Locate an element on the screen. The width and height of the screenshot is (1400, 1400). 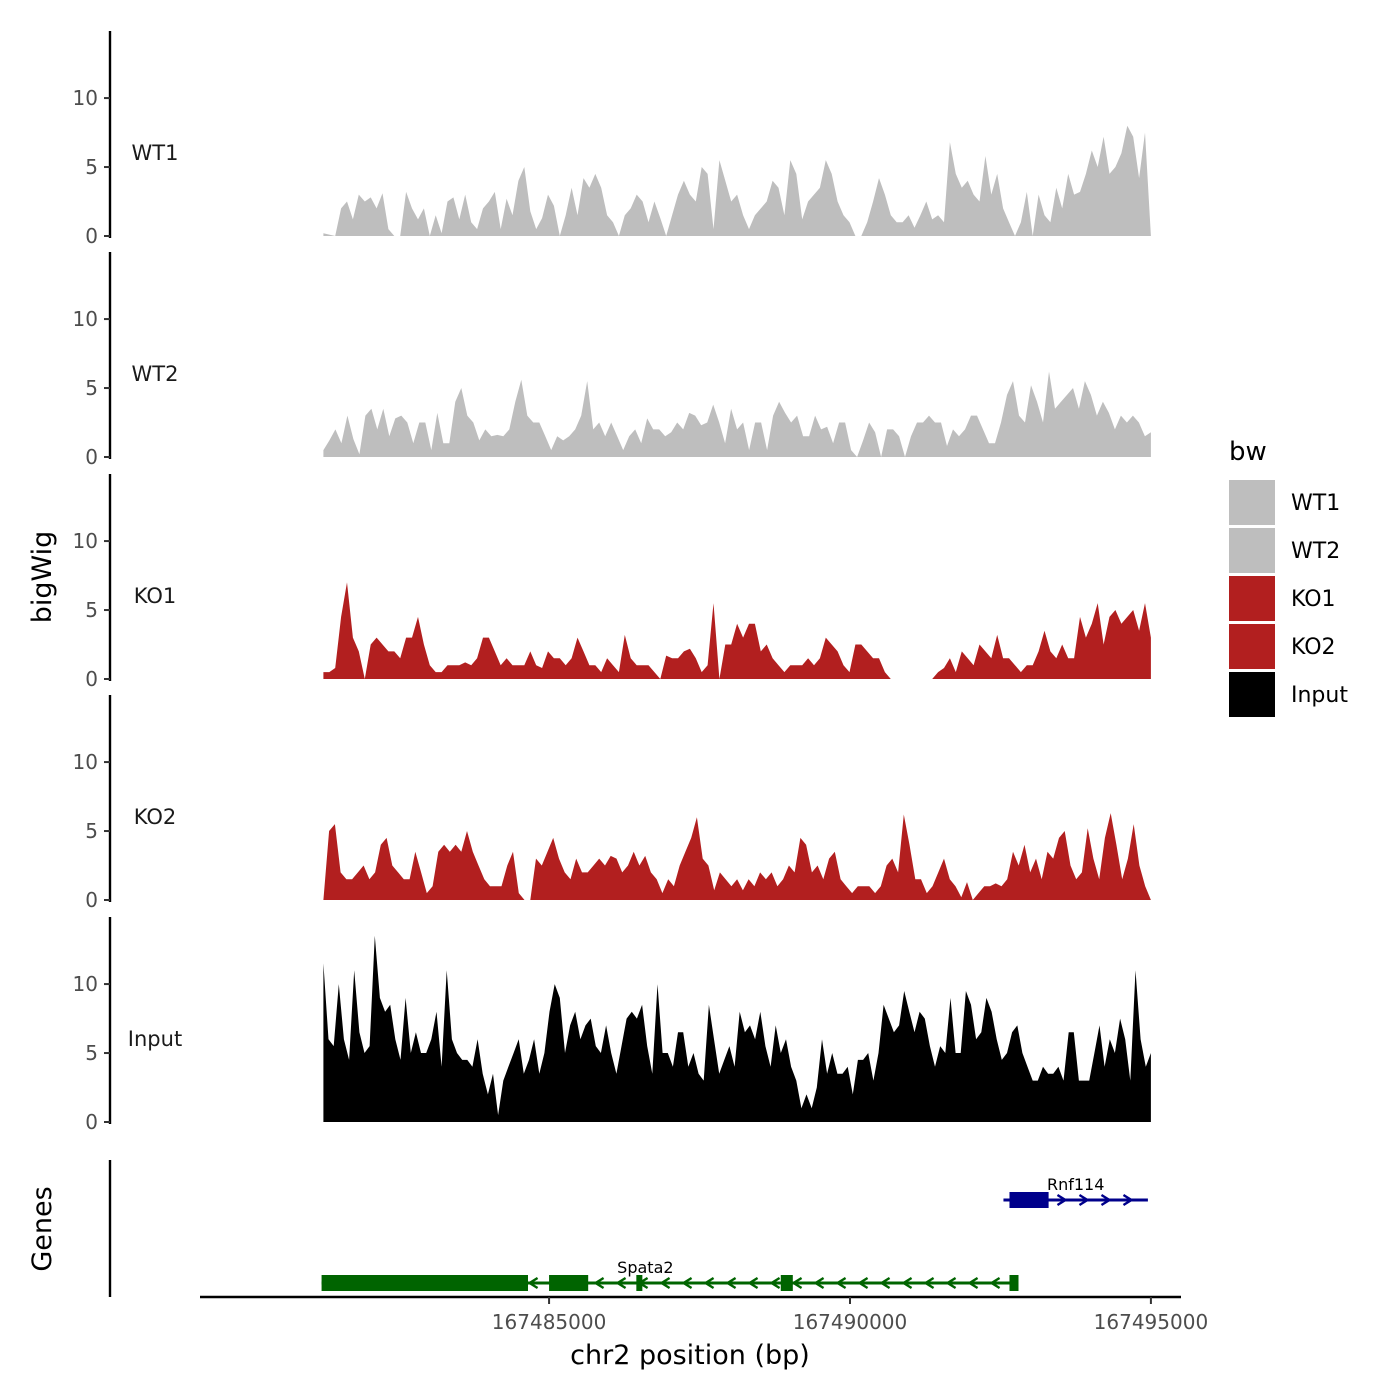
track-label-ko1: KO1 is located at coordinates (155, 596).